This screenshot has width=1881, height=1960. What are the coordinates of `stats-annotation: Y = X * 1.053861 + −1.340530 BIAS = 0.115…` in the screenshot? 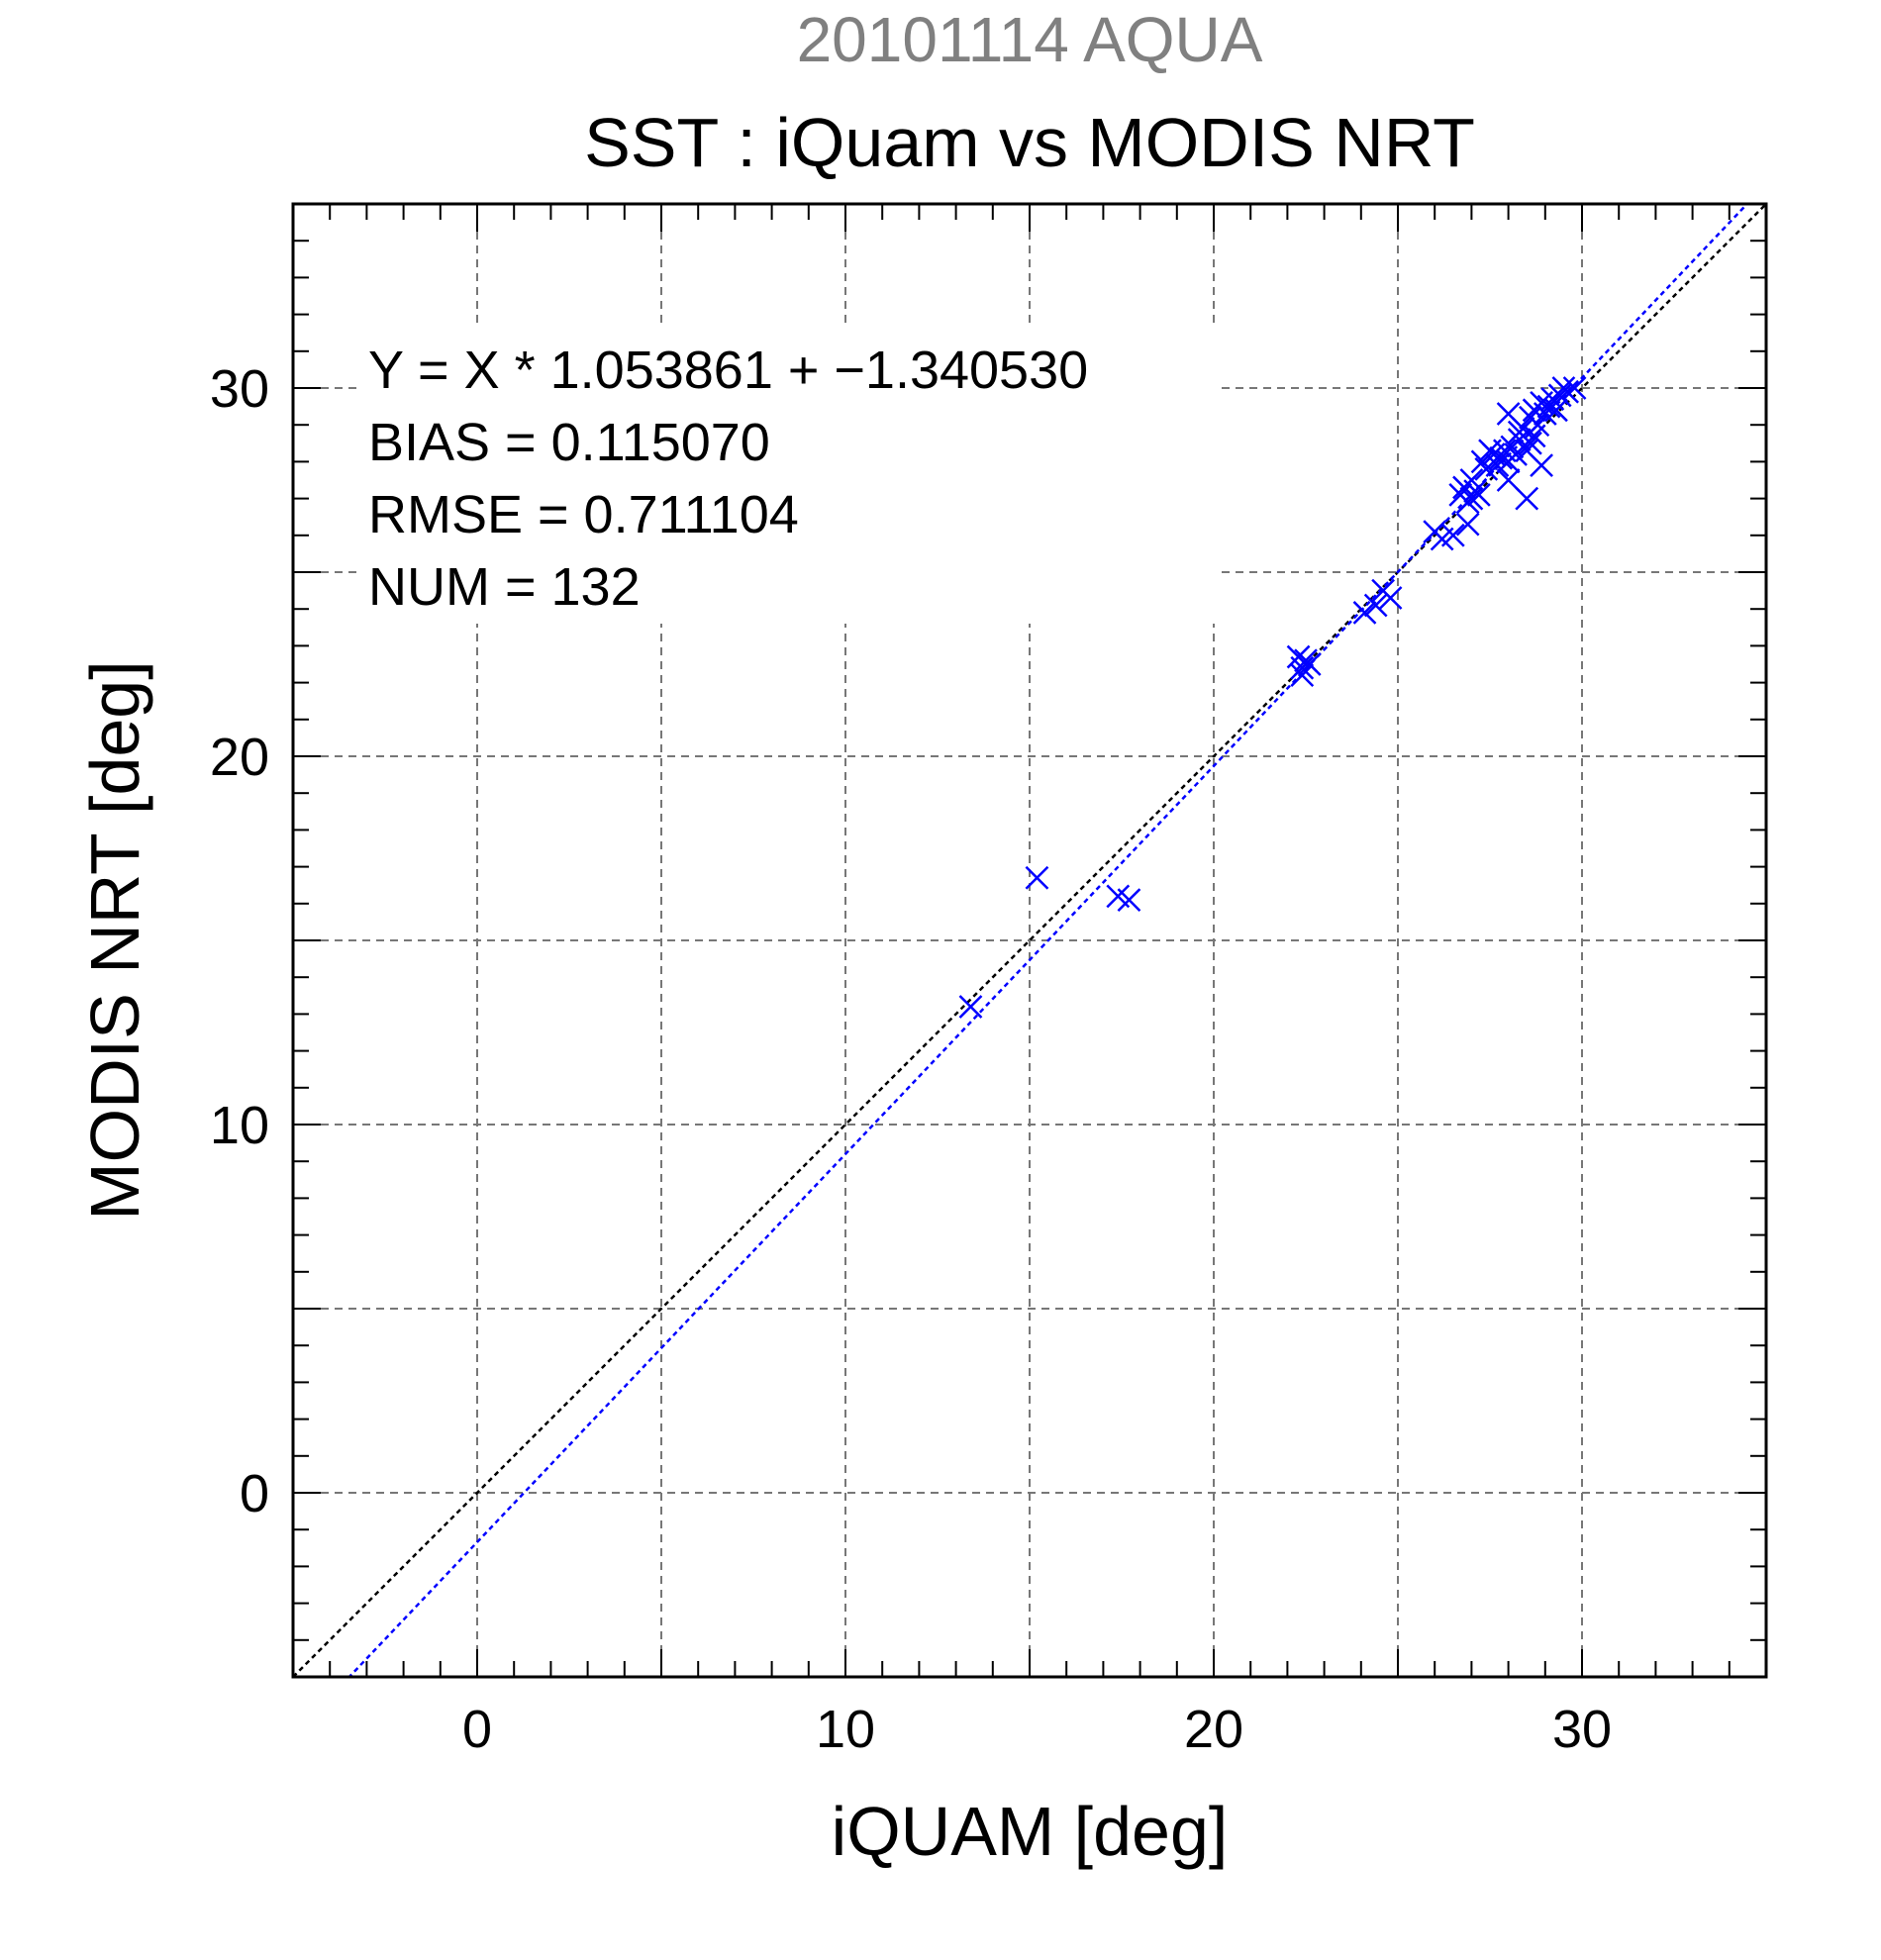 It's located at (787, 475).